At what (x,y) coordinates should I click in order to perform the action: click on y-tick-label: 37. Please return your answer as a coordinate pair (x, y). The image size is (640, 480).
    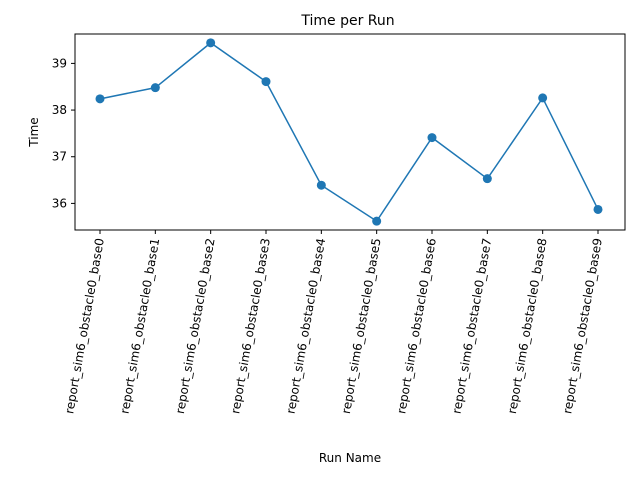
    Looking at the image, I should click on (59, 157).